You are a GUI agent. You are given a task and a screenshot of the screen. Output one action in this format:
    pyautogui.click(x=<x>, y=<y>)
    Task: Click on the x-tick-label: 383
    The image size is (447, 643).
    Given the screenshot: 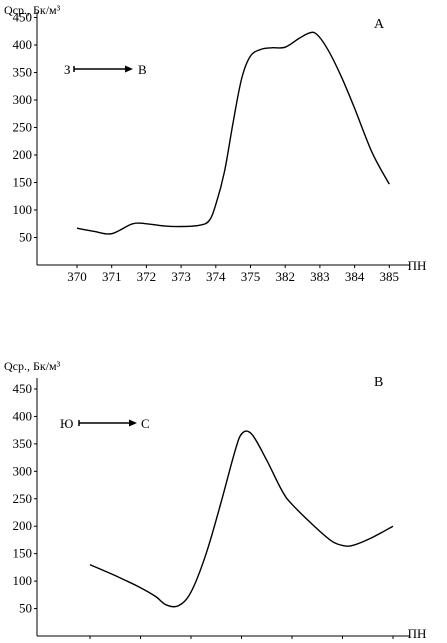 What is the action you would take?
    pyautogui.click(x=320, y=276)
    